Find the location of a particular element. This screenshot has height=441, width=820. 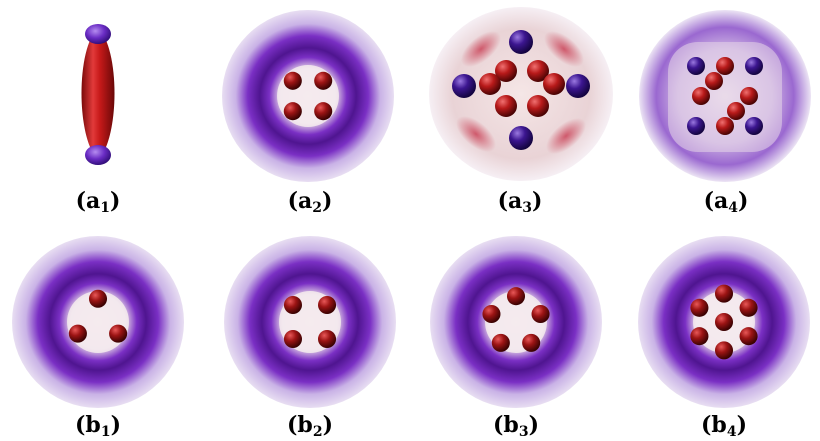

elongated-cloud-image is located at coordinates (98, 94).